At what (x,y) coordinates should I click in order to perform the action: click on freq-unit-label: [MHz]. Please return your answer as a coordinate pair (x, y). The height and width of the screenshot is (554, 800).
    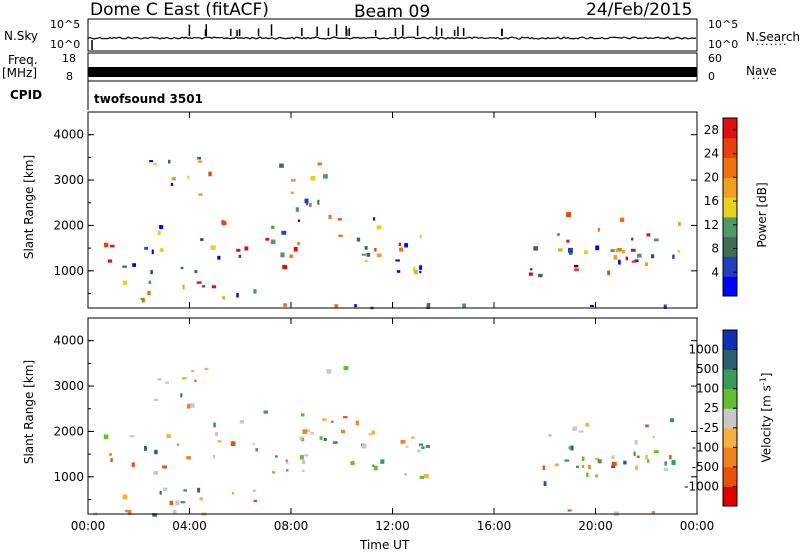
    Looking at the image, I should click on (20, 73).